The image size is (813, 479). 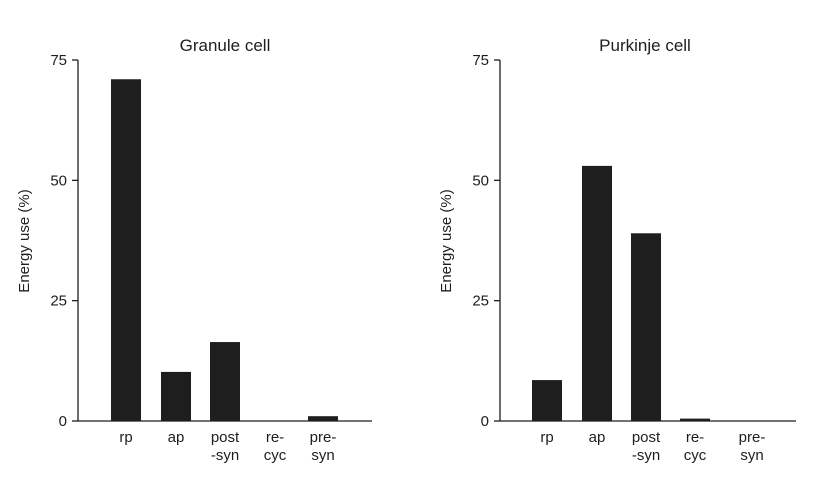 What do you see at coordinates (645, 45) in the screenshot?
I see `chart-title: Purkinje cell` at bounding box center [645, 45].